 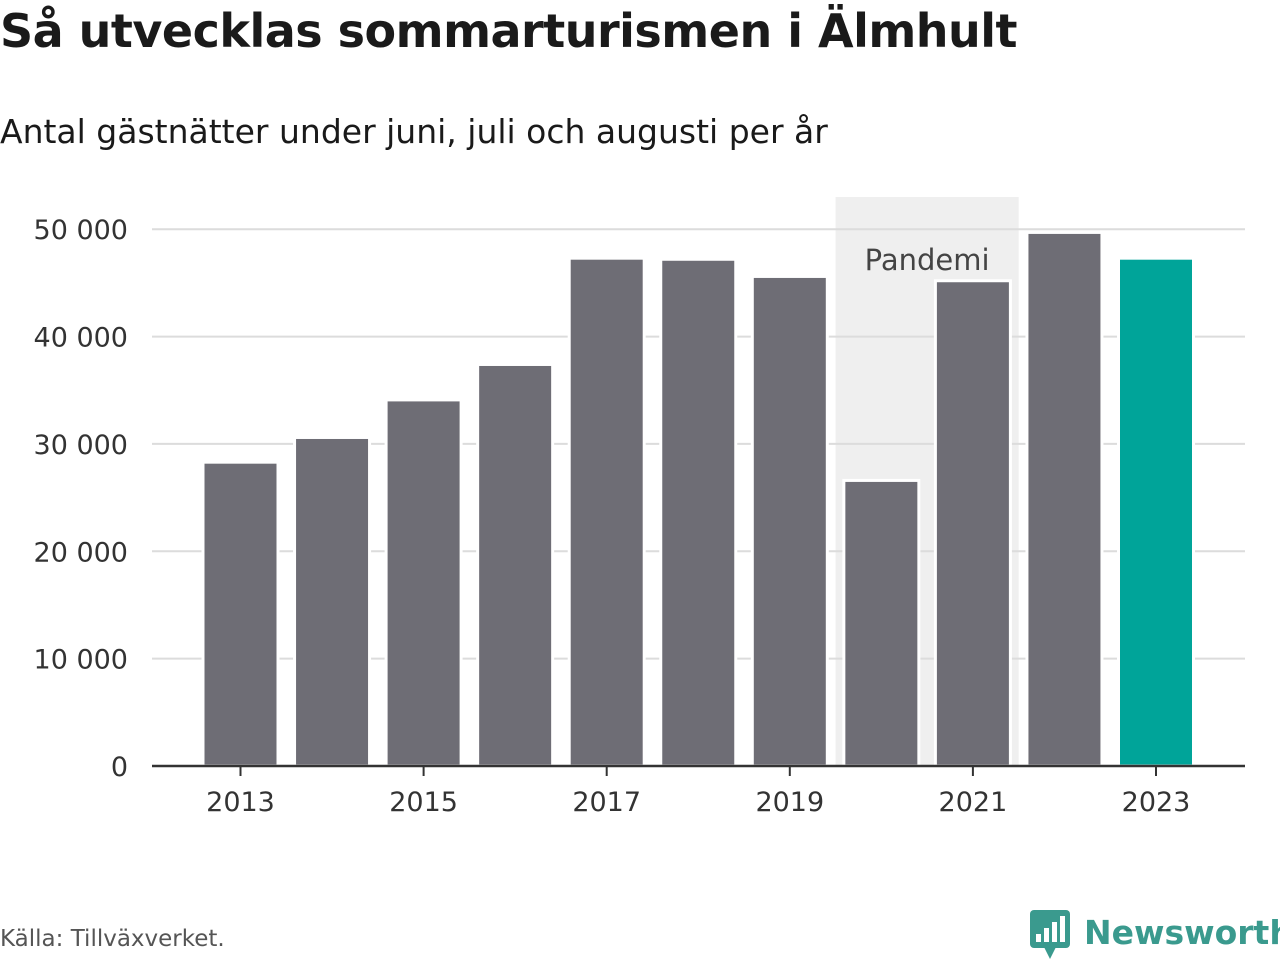 What do you see at coordinates (789, 802) in the screenshot?
I see `x-tick-label: 2019` at bounding box center [789, 802].